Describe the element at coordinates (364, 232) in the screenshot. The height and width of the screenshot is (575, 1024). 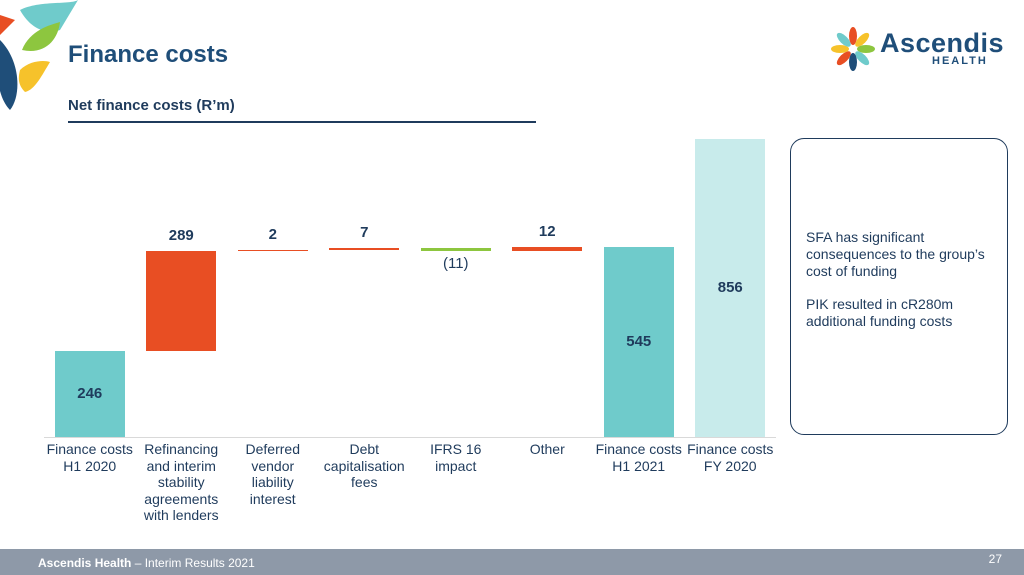
I see `value-label: 7` at that location.